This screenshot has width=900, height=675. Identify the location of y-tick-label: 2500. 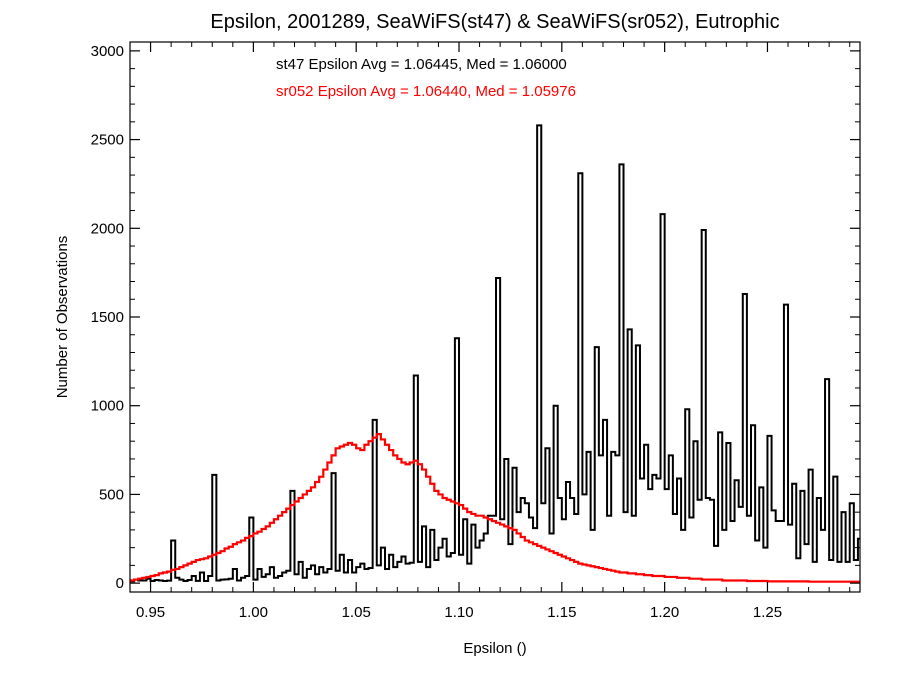
(107, 140).